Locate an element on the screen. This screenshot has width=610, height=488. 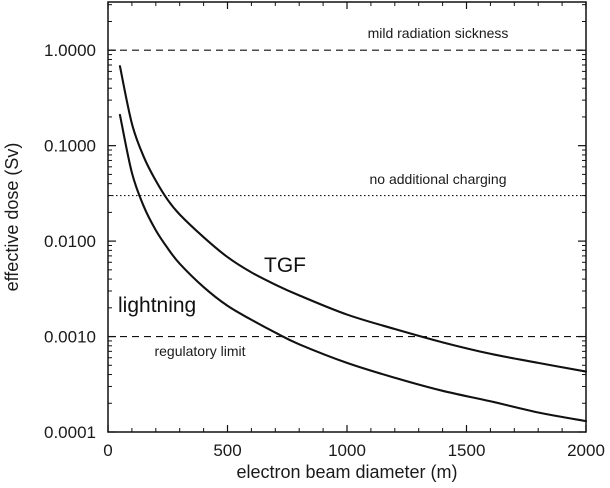
x-tick-label: 500 is located at coordinates (227, 450).